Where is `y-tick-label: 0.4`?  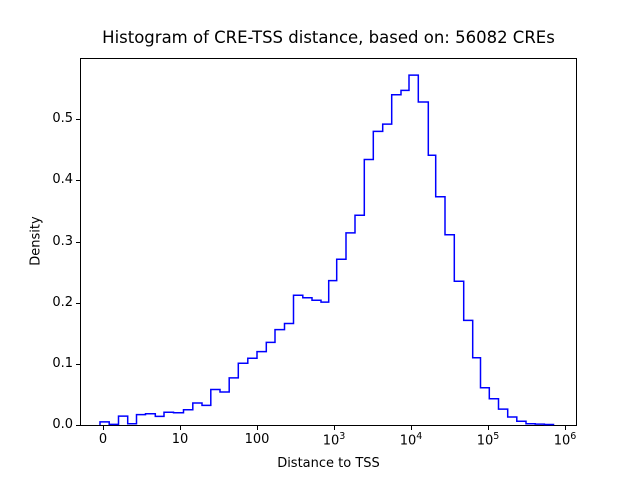
y-tick-label: 0.4 is located at coordinates (62, 180).